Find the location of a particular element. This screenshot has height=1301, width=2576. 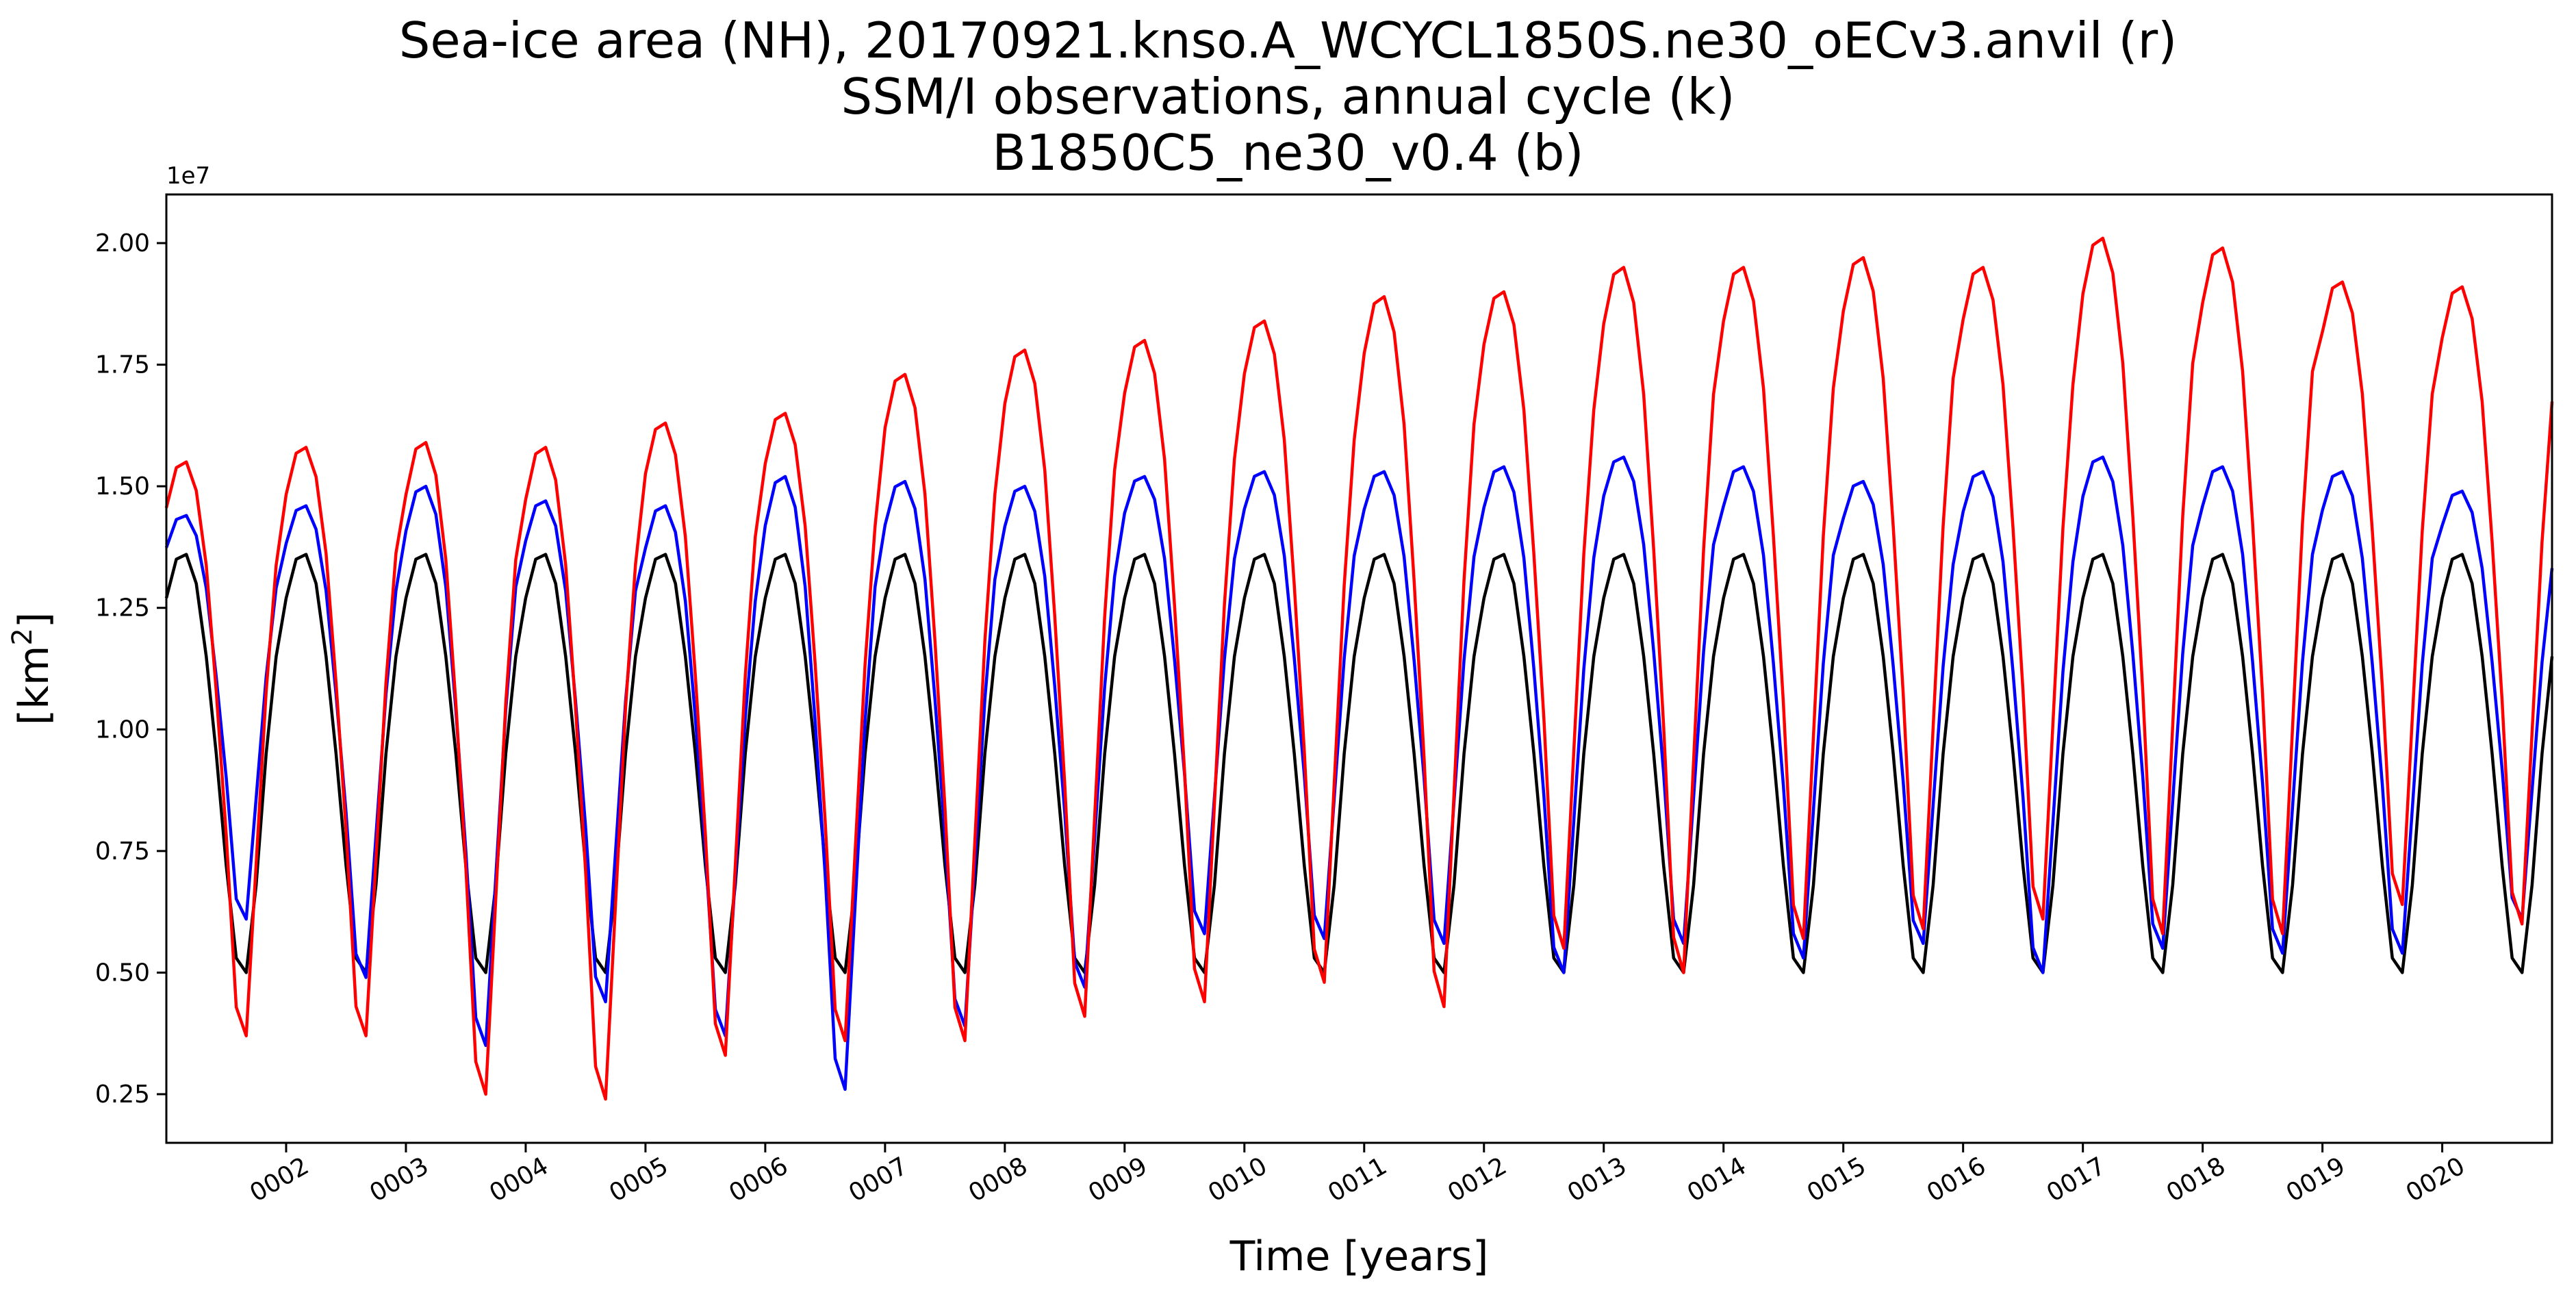

chart-title-line-2: SSM/I observations, annual cycle (k) is located at coordinates (1288, 96).